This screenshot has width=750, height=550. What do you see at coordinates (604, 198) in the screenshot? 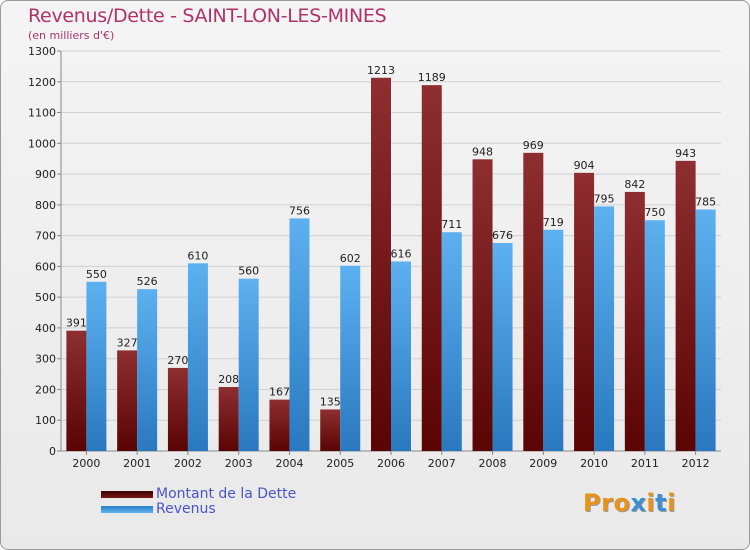
I see `value-label-revenus: 795` at bounding box center [604, 198].